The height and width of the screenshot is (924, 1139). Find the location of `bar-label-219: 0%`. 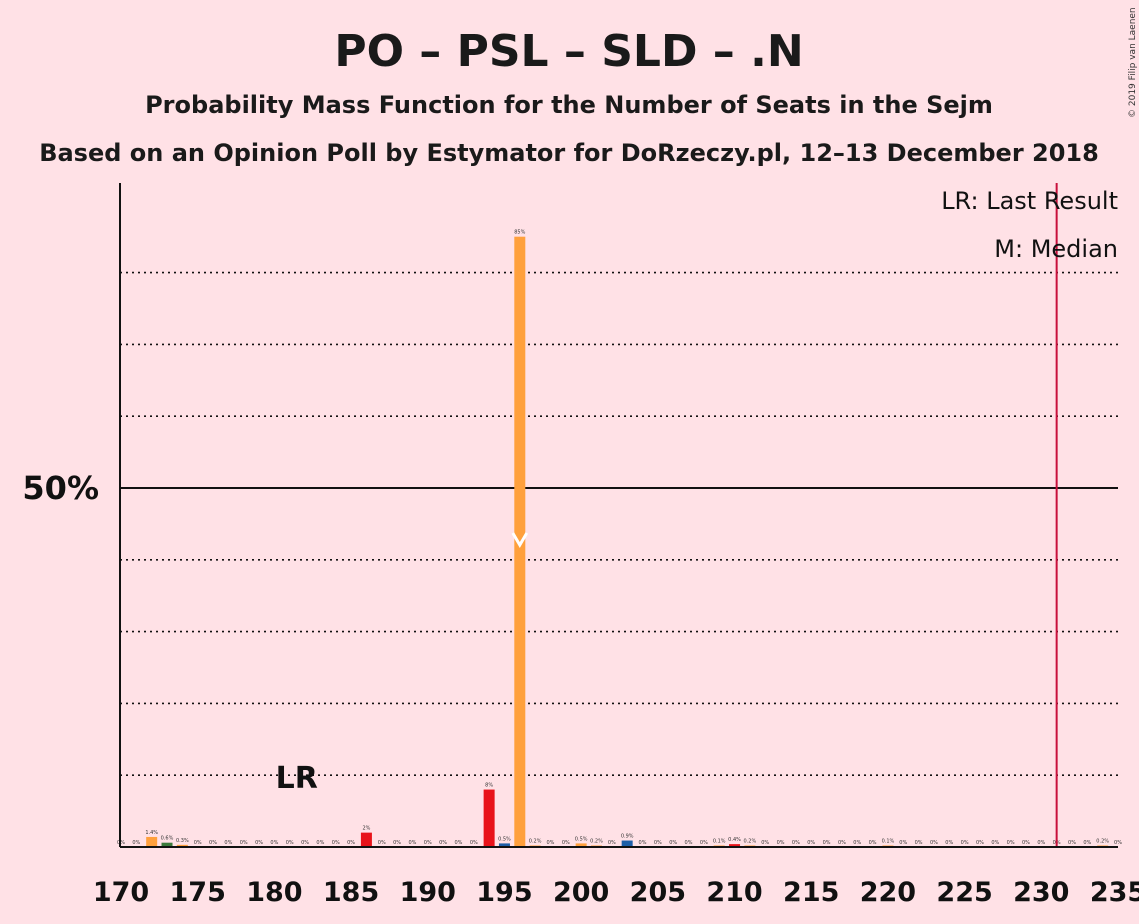

bar-label-219: 0% is located at coordinates (873, 843).